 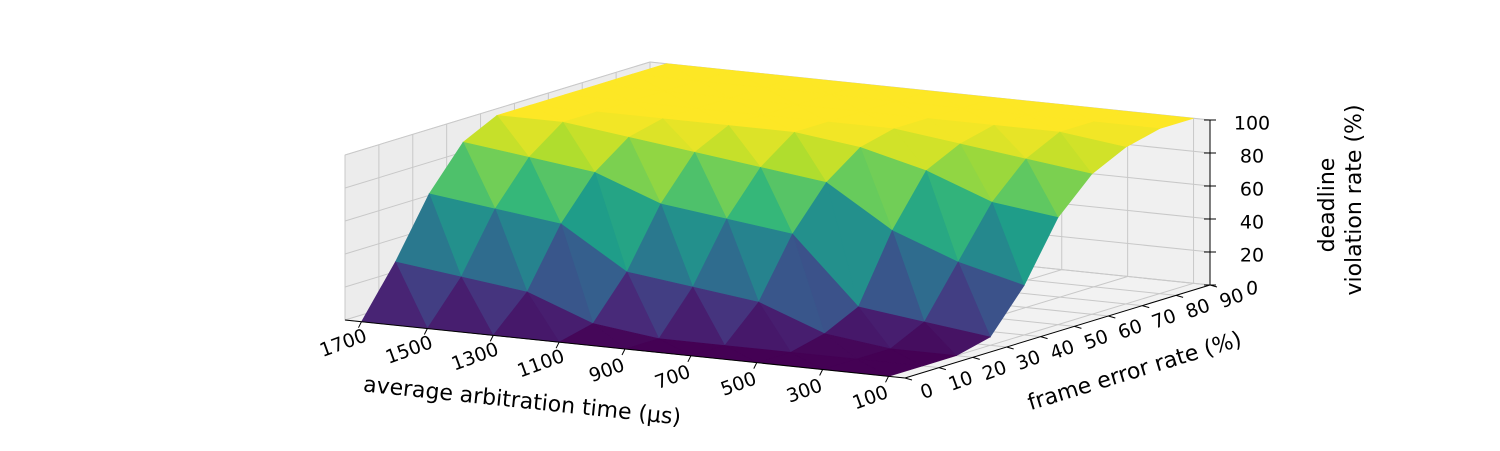 I want to click on grid-line, so click(x=497, y=108).